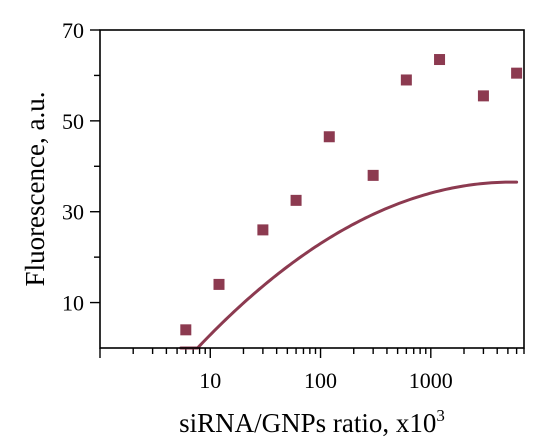  I want to click on y-axis-title: Fluorescence, a.u., so click(35, 189).